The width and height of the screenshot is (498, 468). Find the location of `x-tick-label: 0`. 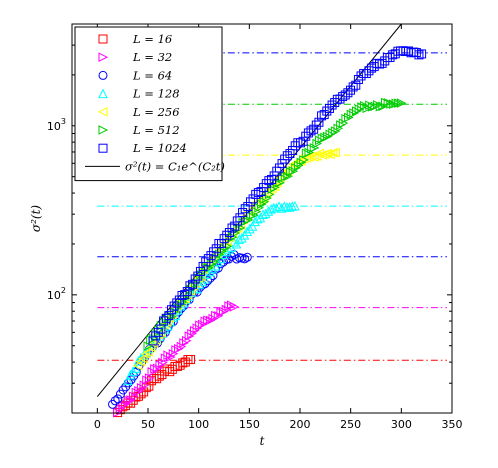

x-tick-label: 0 is located at coordinates (97, 424).